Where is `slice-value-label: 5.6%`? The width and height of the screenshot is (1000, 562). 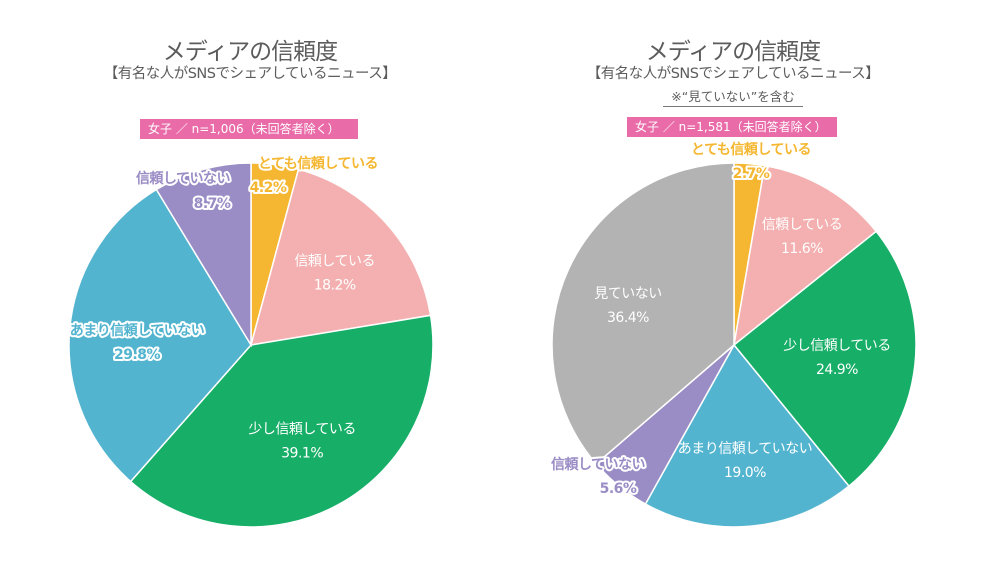
slice-value-label: 5.6% is located at coordinates (618, 489).